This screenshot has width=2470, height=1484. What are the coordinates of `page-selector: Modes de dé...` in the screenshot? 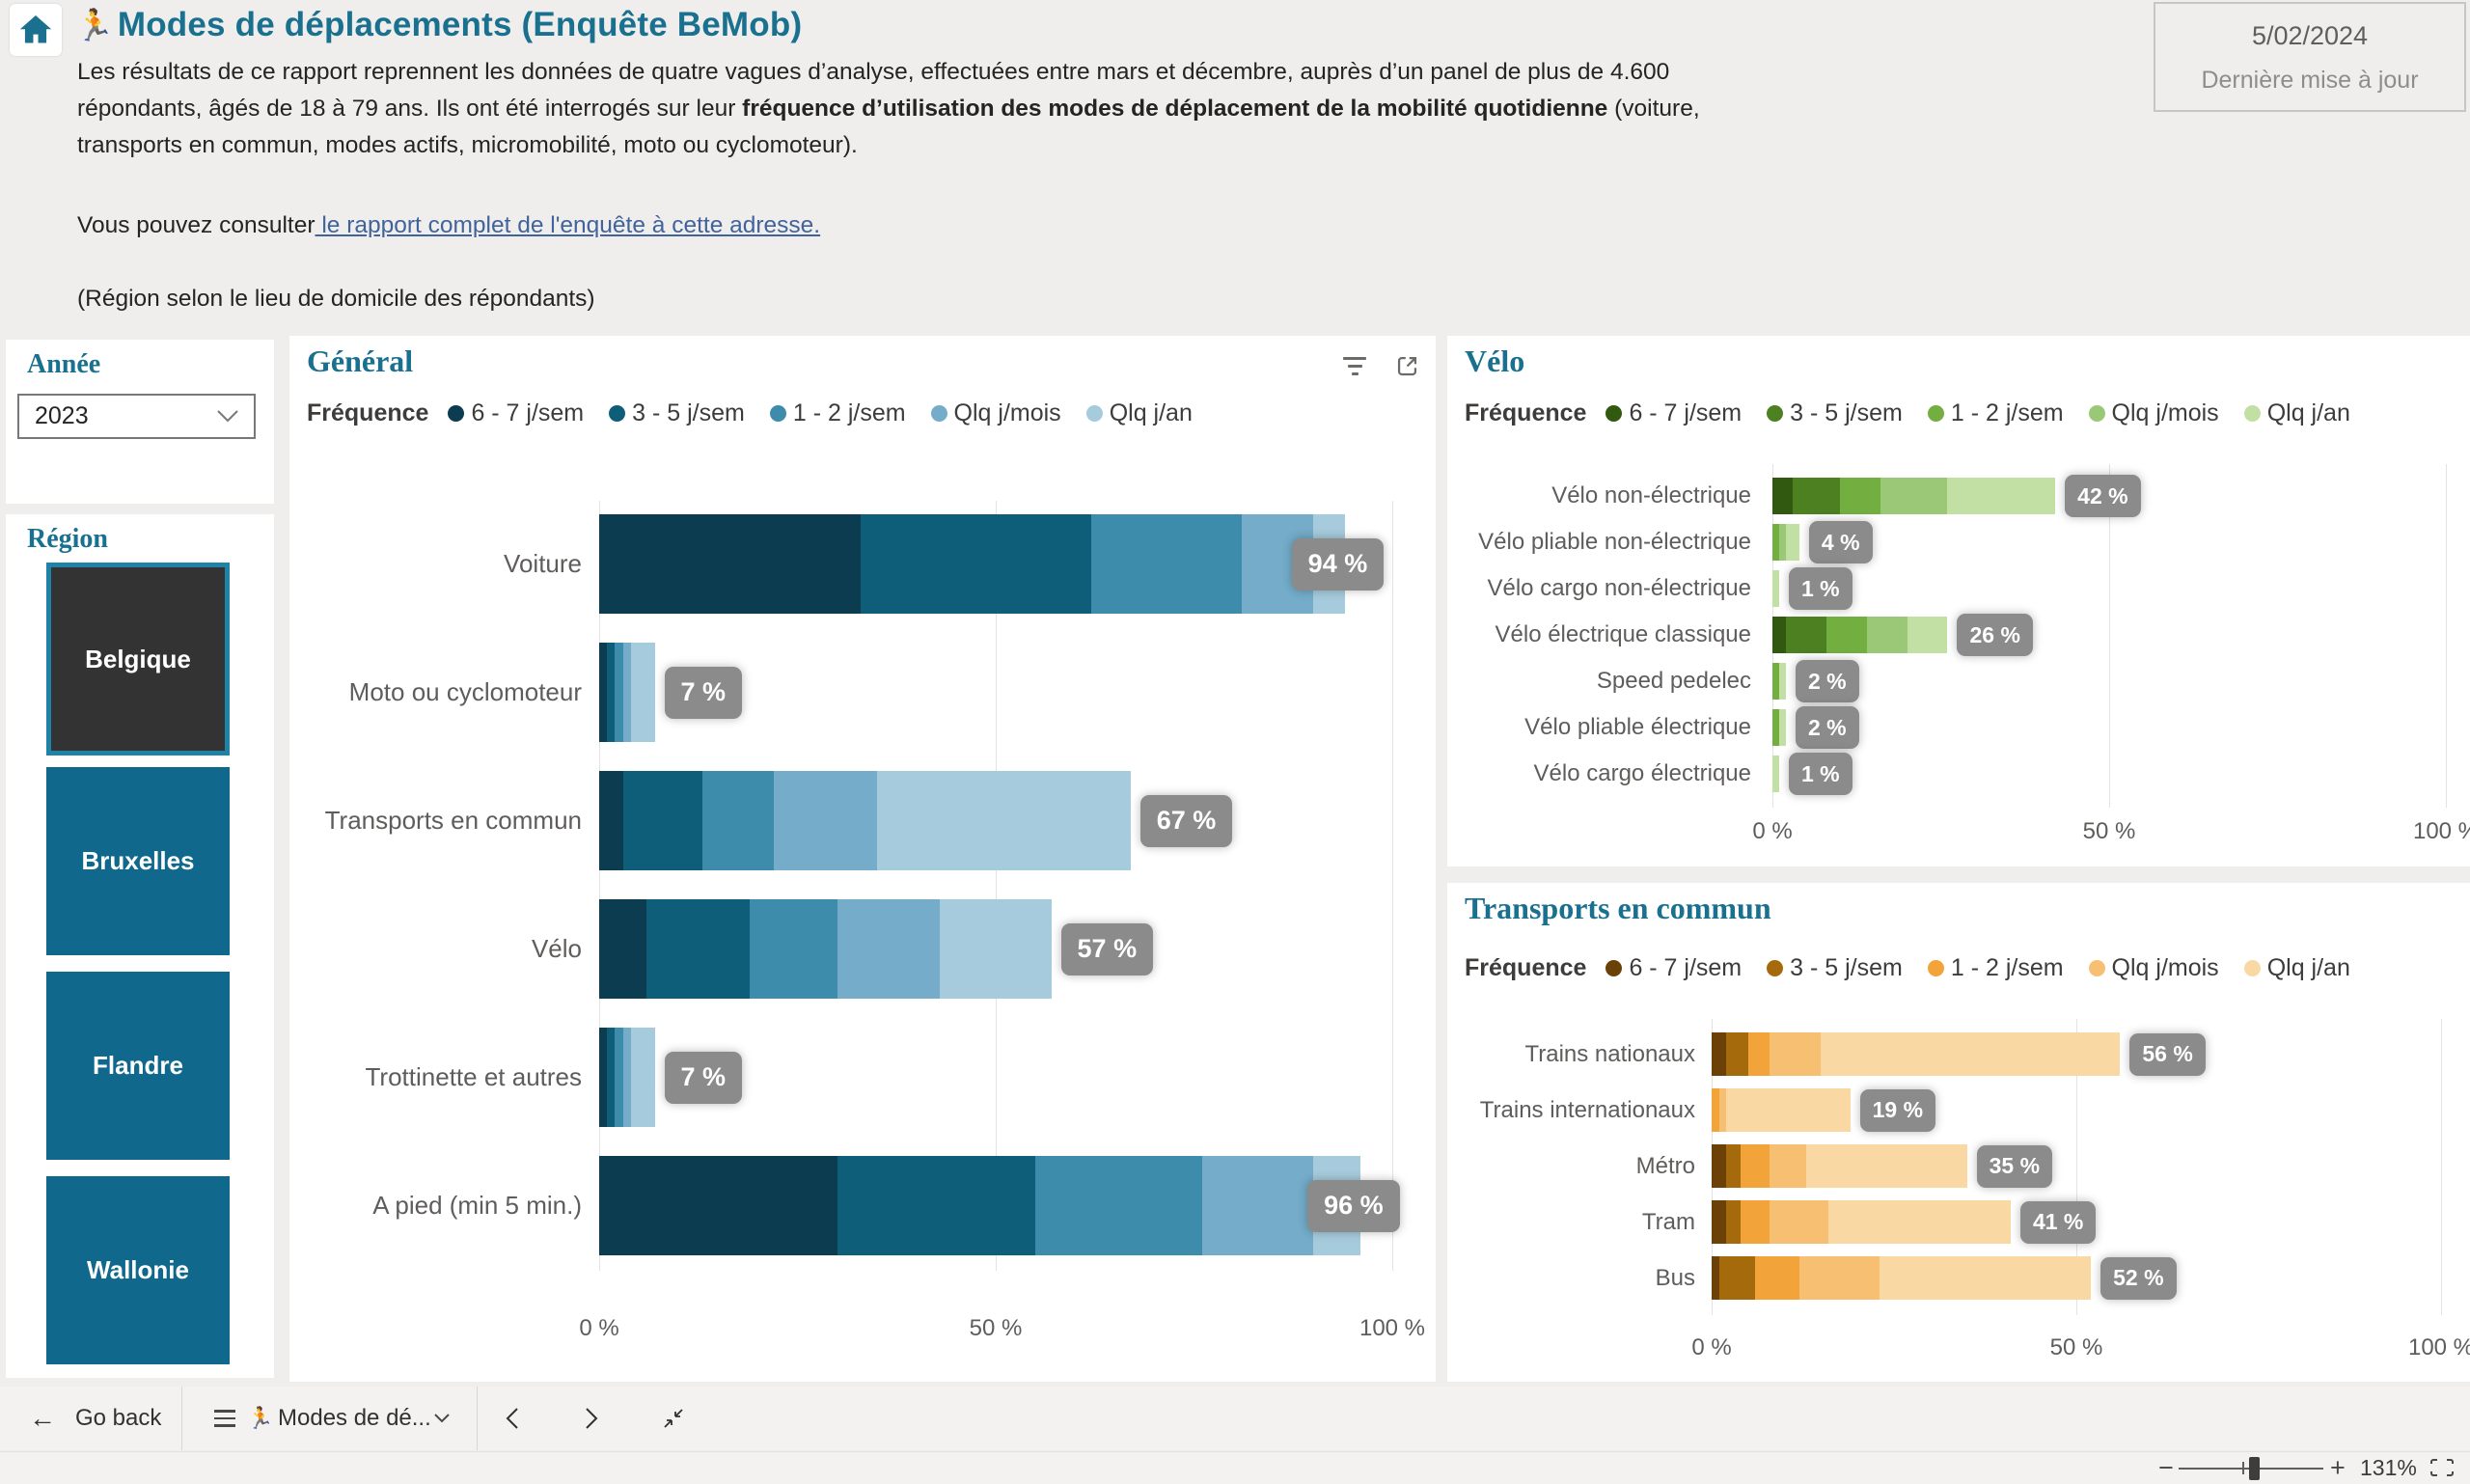 It's located at (354, 1418).